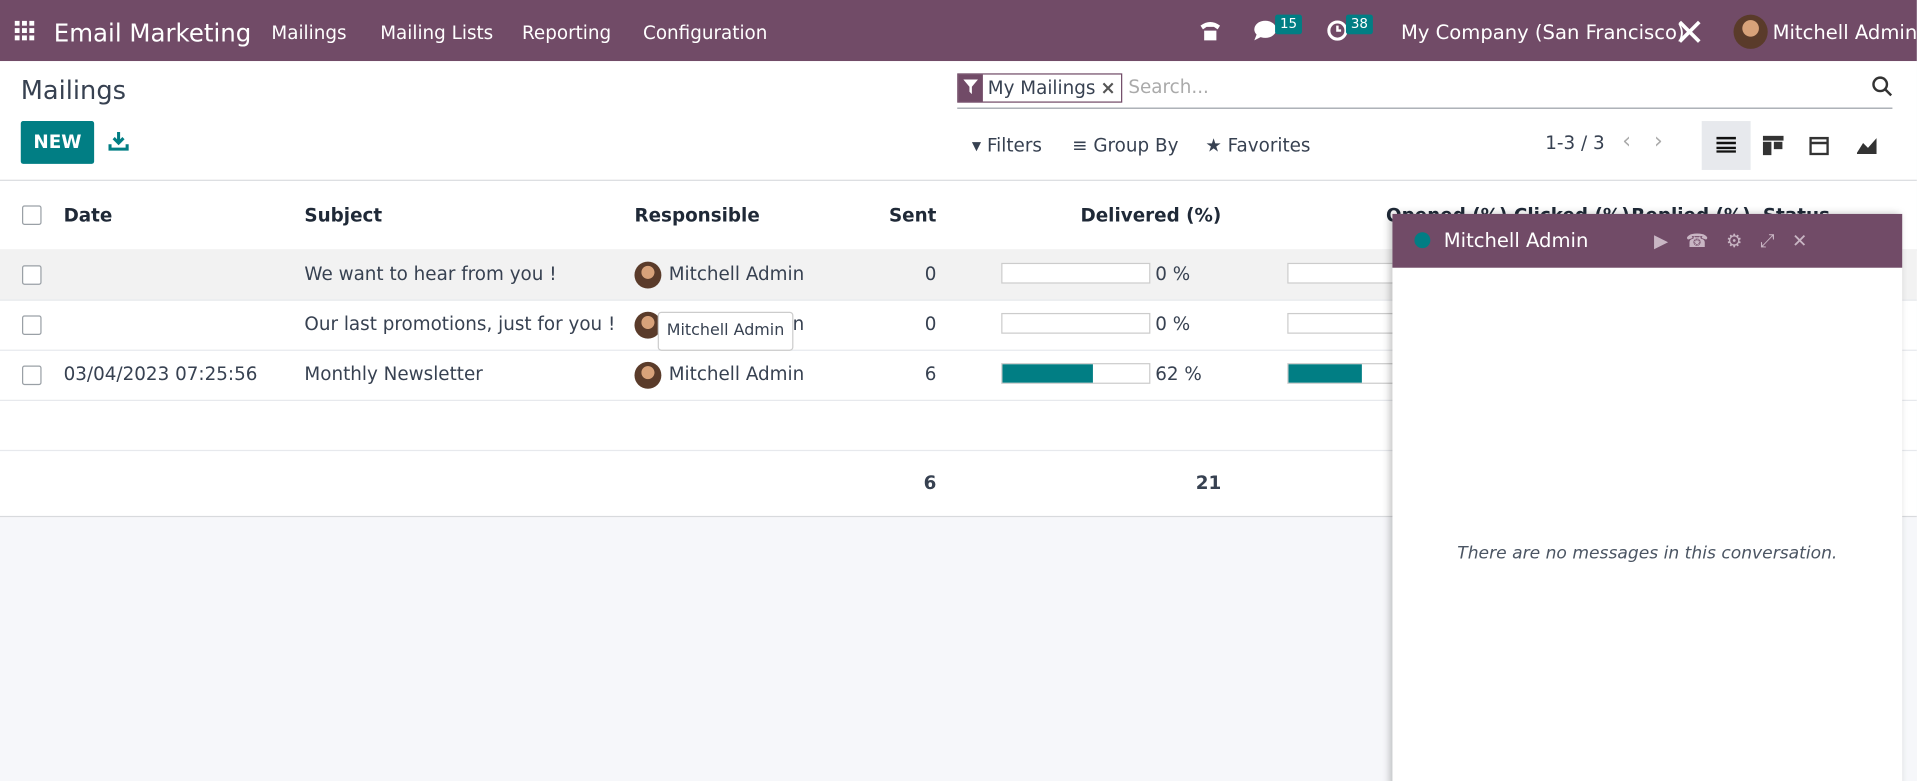 The height and width of the screenshot is (781, 1917). What do you see at coordinates (958, 483) in the screenshot?
I see `totals-row: 6 21` at bounding box center [958, 483].